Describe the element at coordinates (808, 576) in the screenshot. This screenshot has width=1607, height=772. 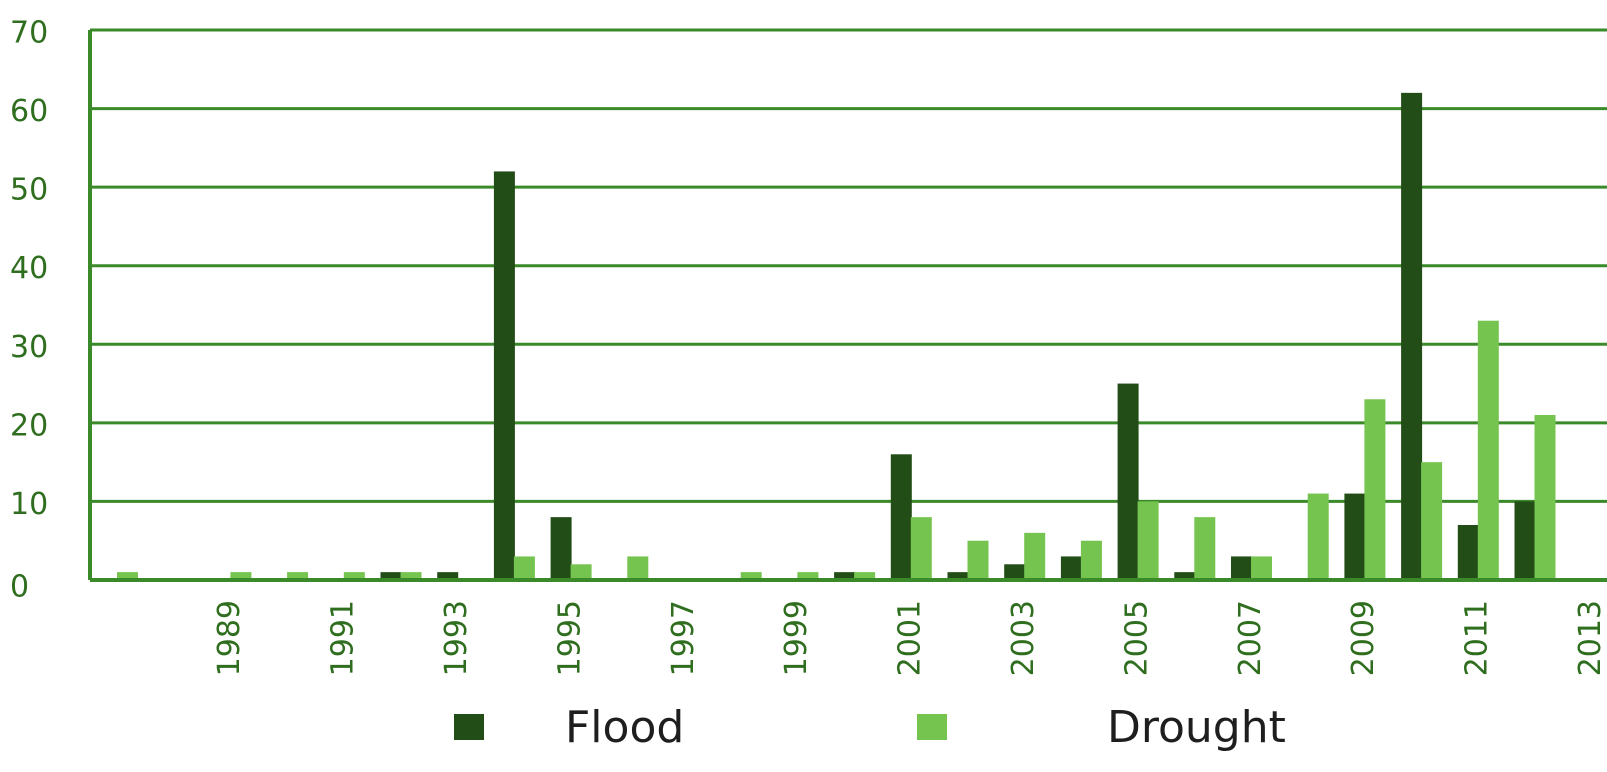
I see `bar-drought-2000` at that location.